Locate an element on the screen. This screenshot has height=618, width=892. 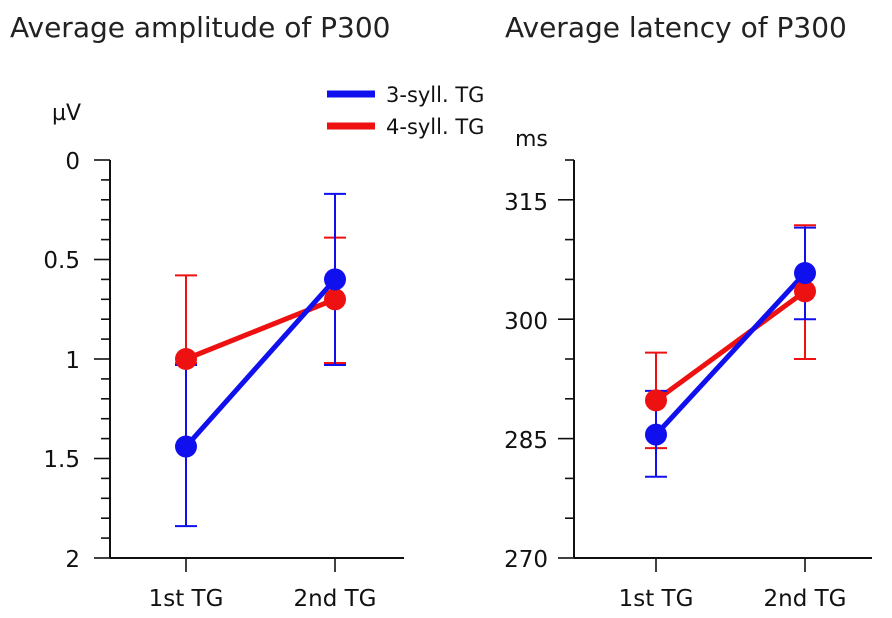
legend: 3-syll. TG 4-syll. TG is located at coordinates (405, 111).